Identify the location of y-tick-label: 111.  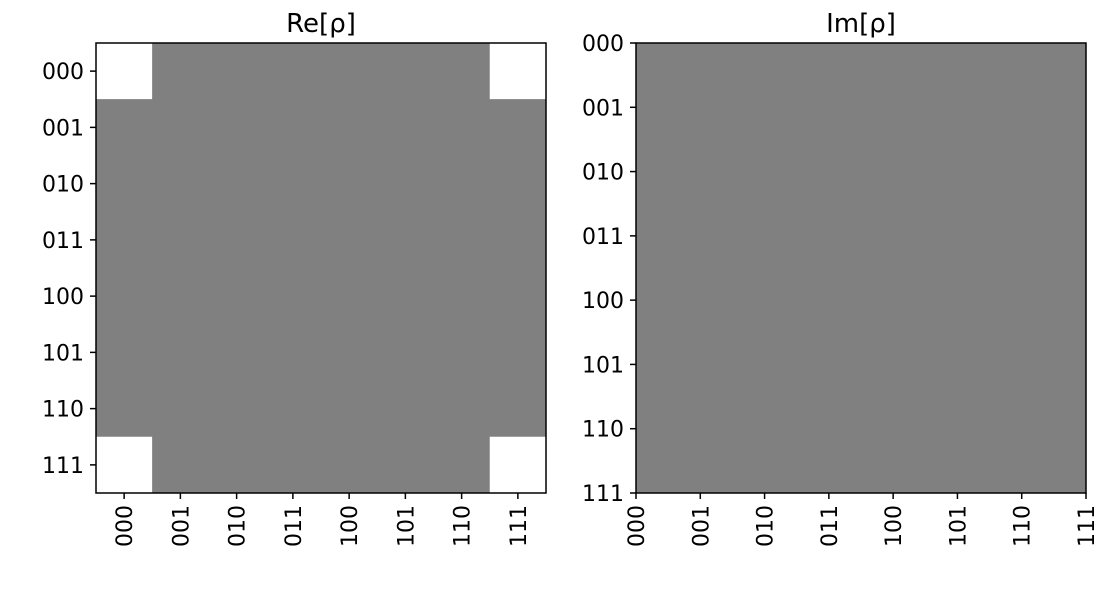
(63, 466).